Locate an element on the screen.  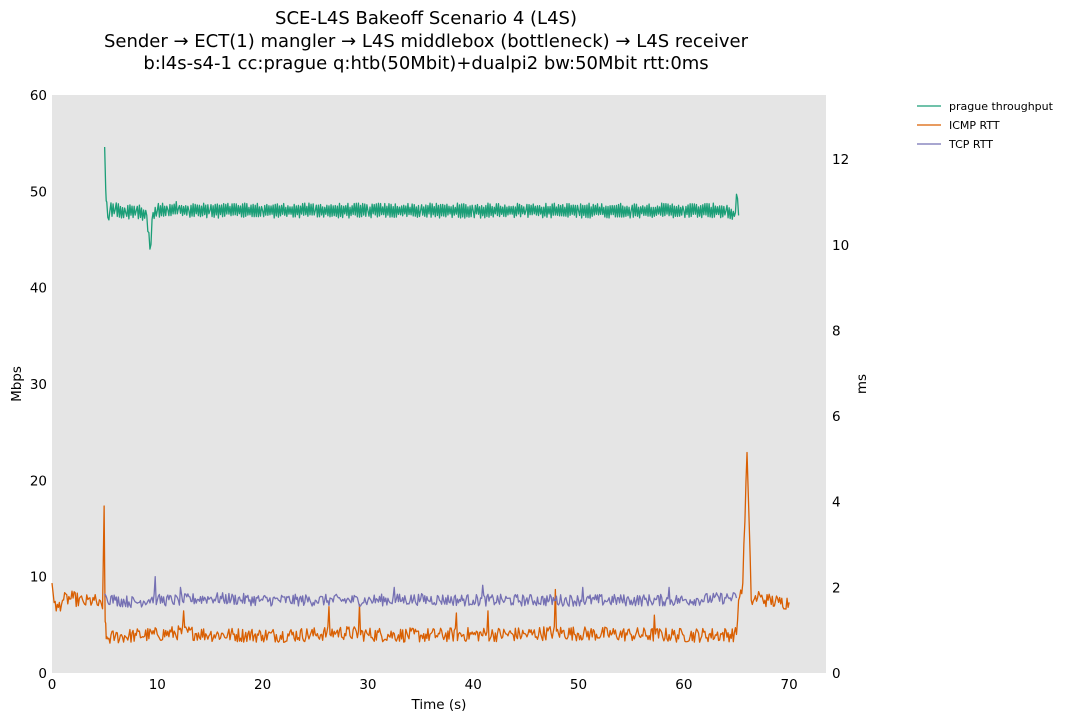
y2-tick-label-0: 0 is located at coordinates (836, 674).